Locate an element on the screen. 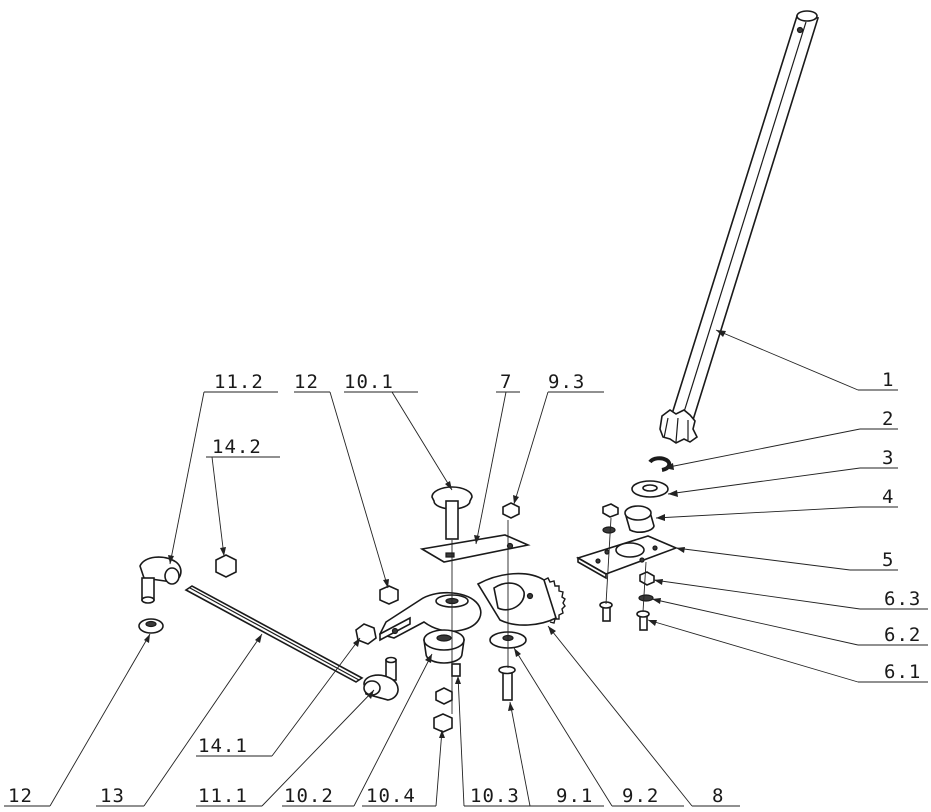 The height and width of the screenshot is (812, 931). part-sleeve-washer is located at coordinates (444, 646).